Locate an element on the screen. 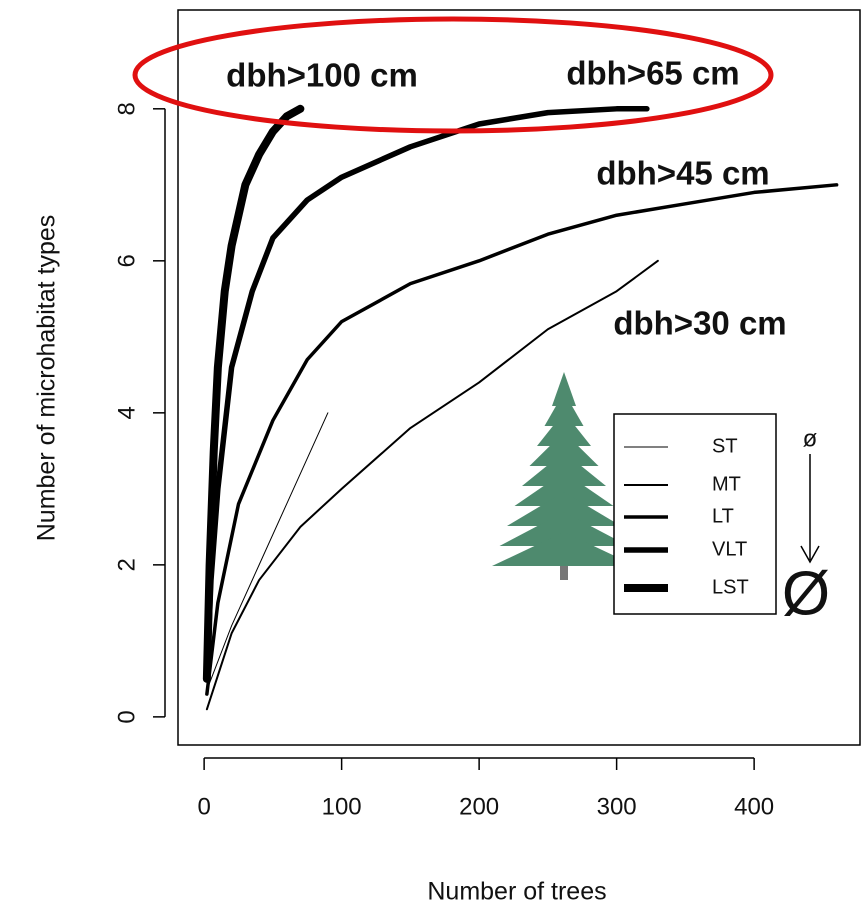 The height and width of the screenshot is (910, 862). x-tick-label: 100 is located at coordinates (342, 806).